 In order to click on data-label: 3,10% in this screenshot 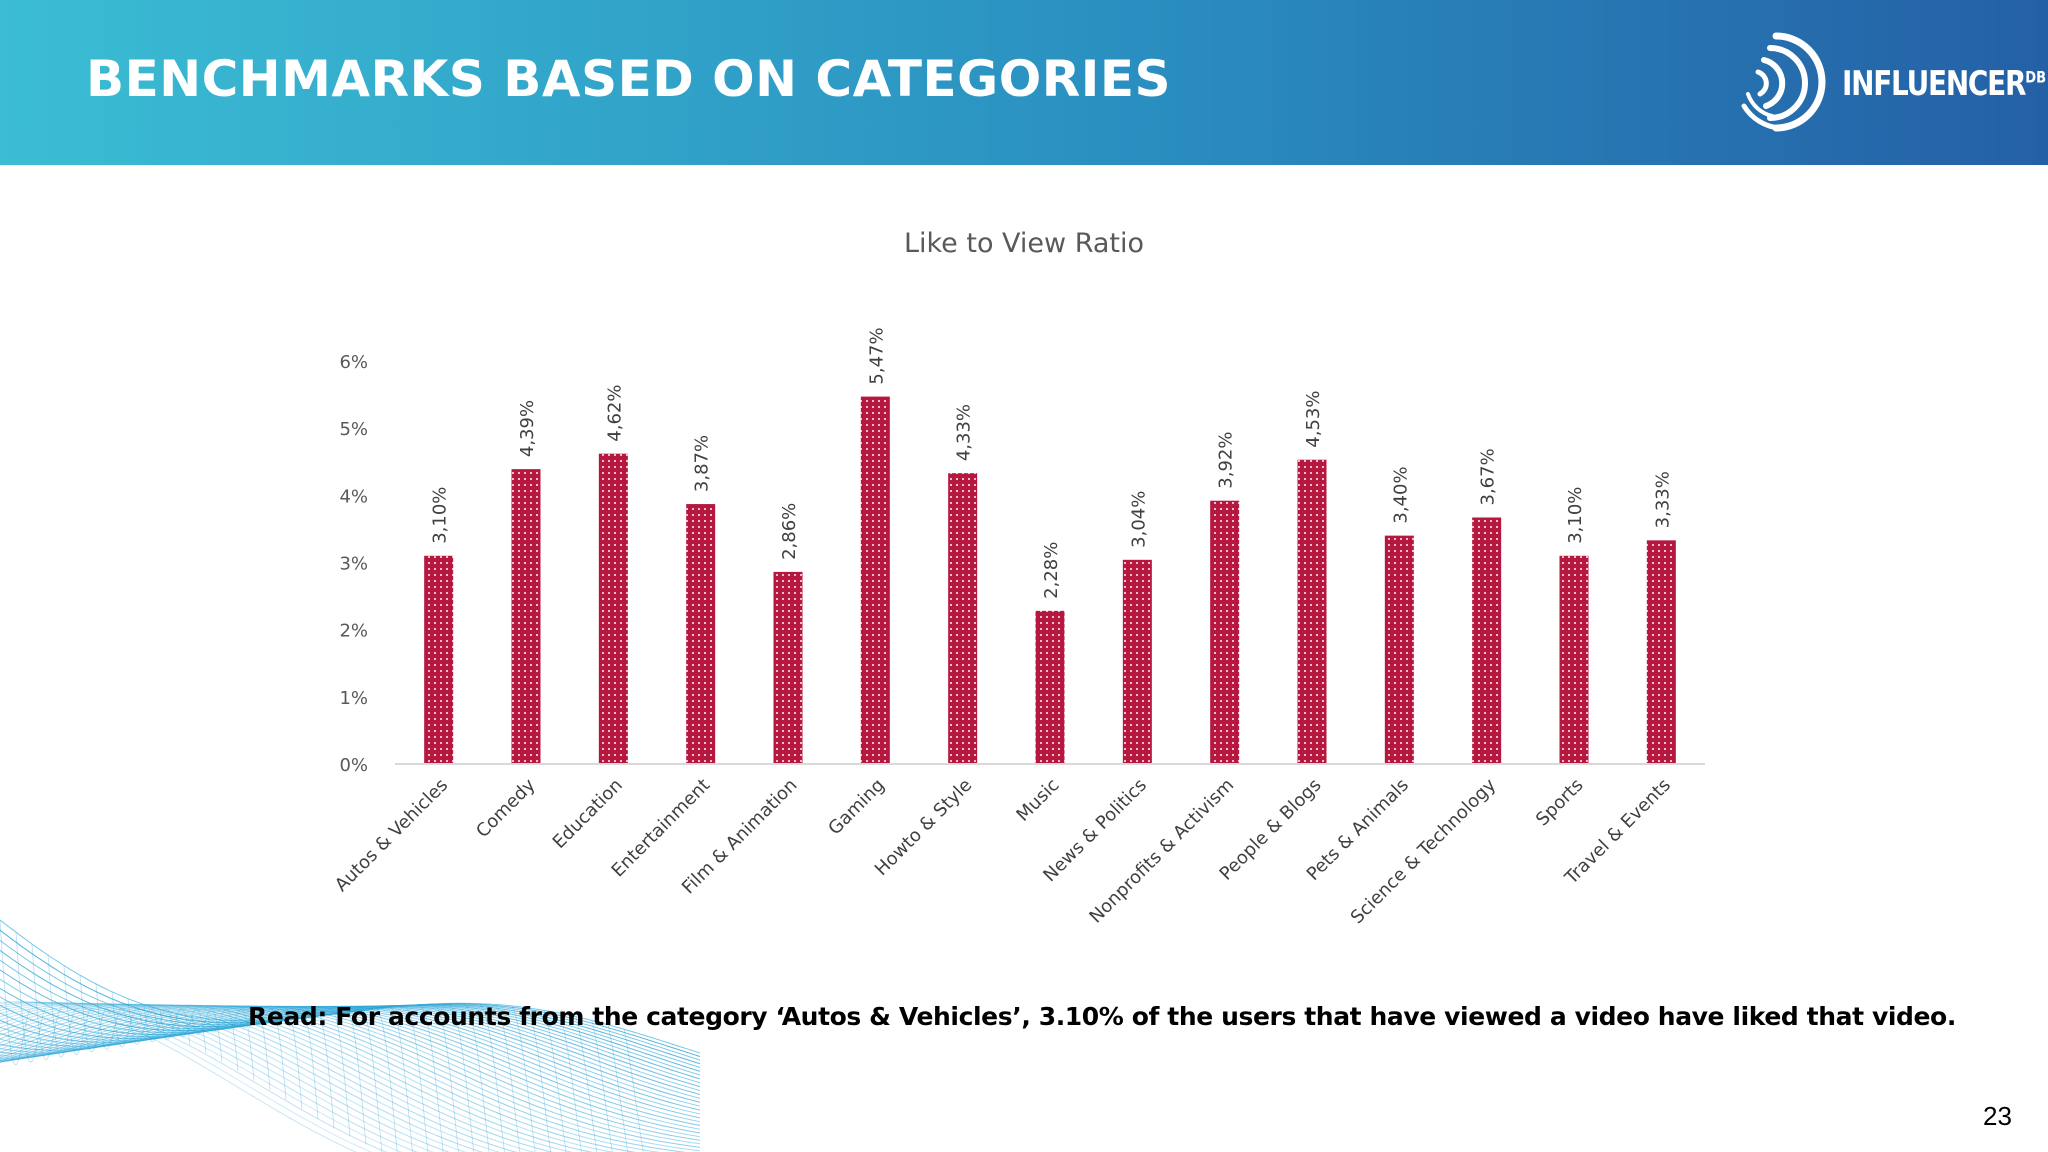, I will do `click(1575, 515)`.